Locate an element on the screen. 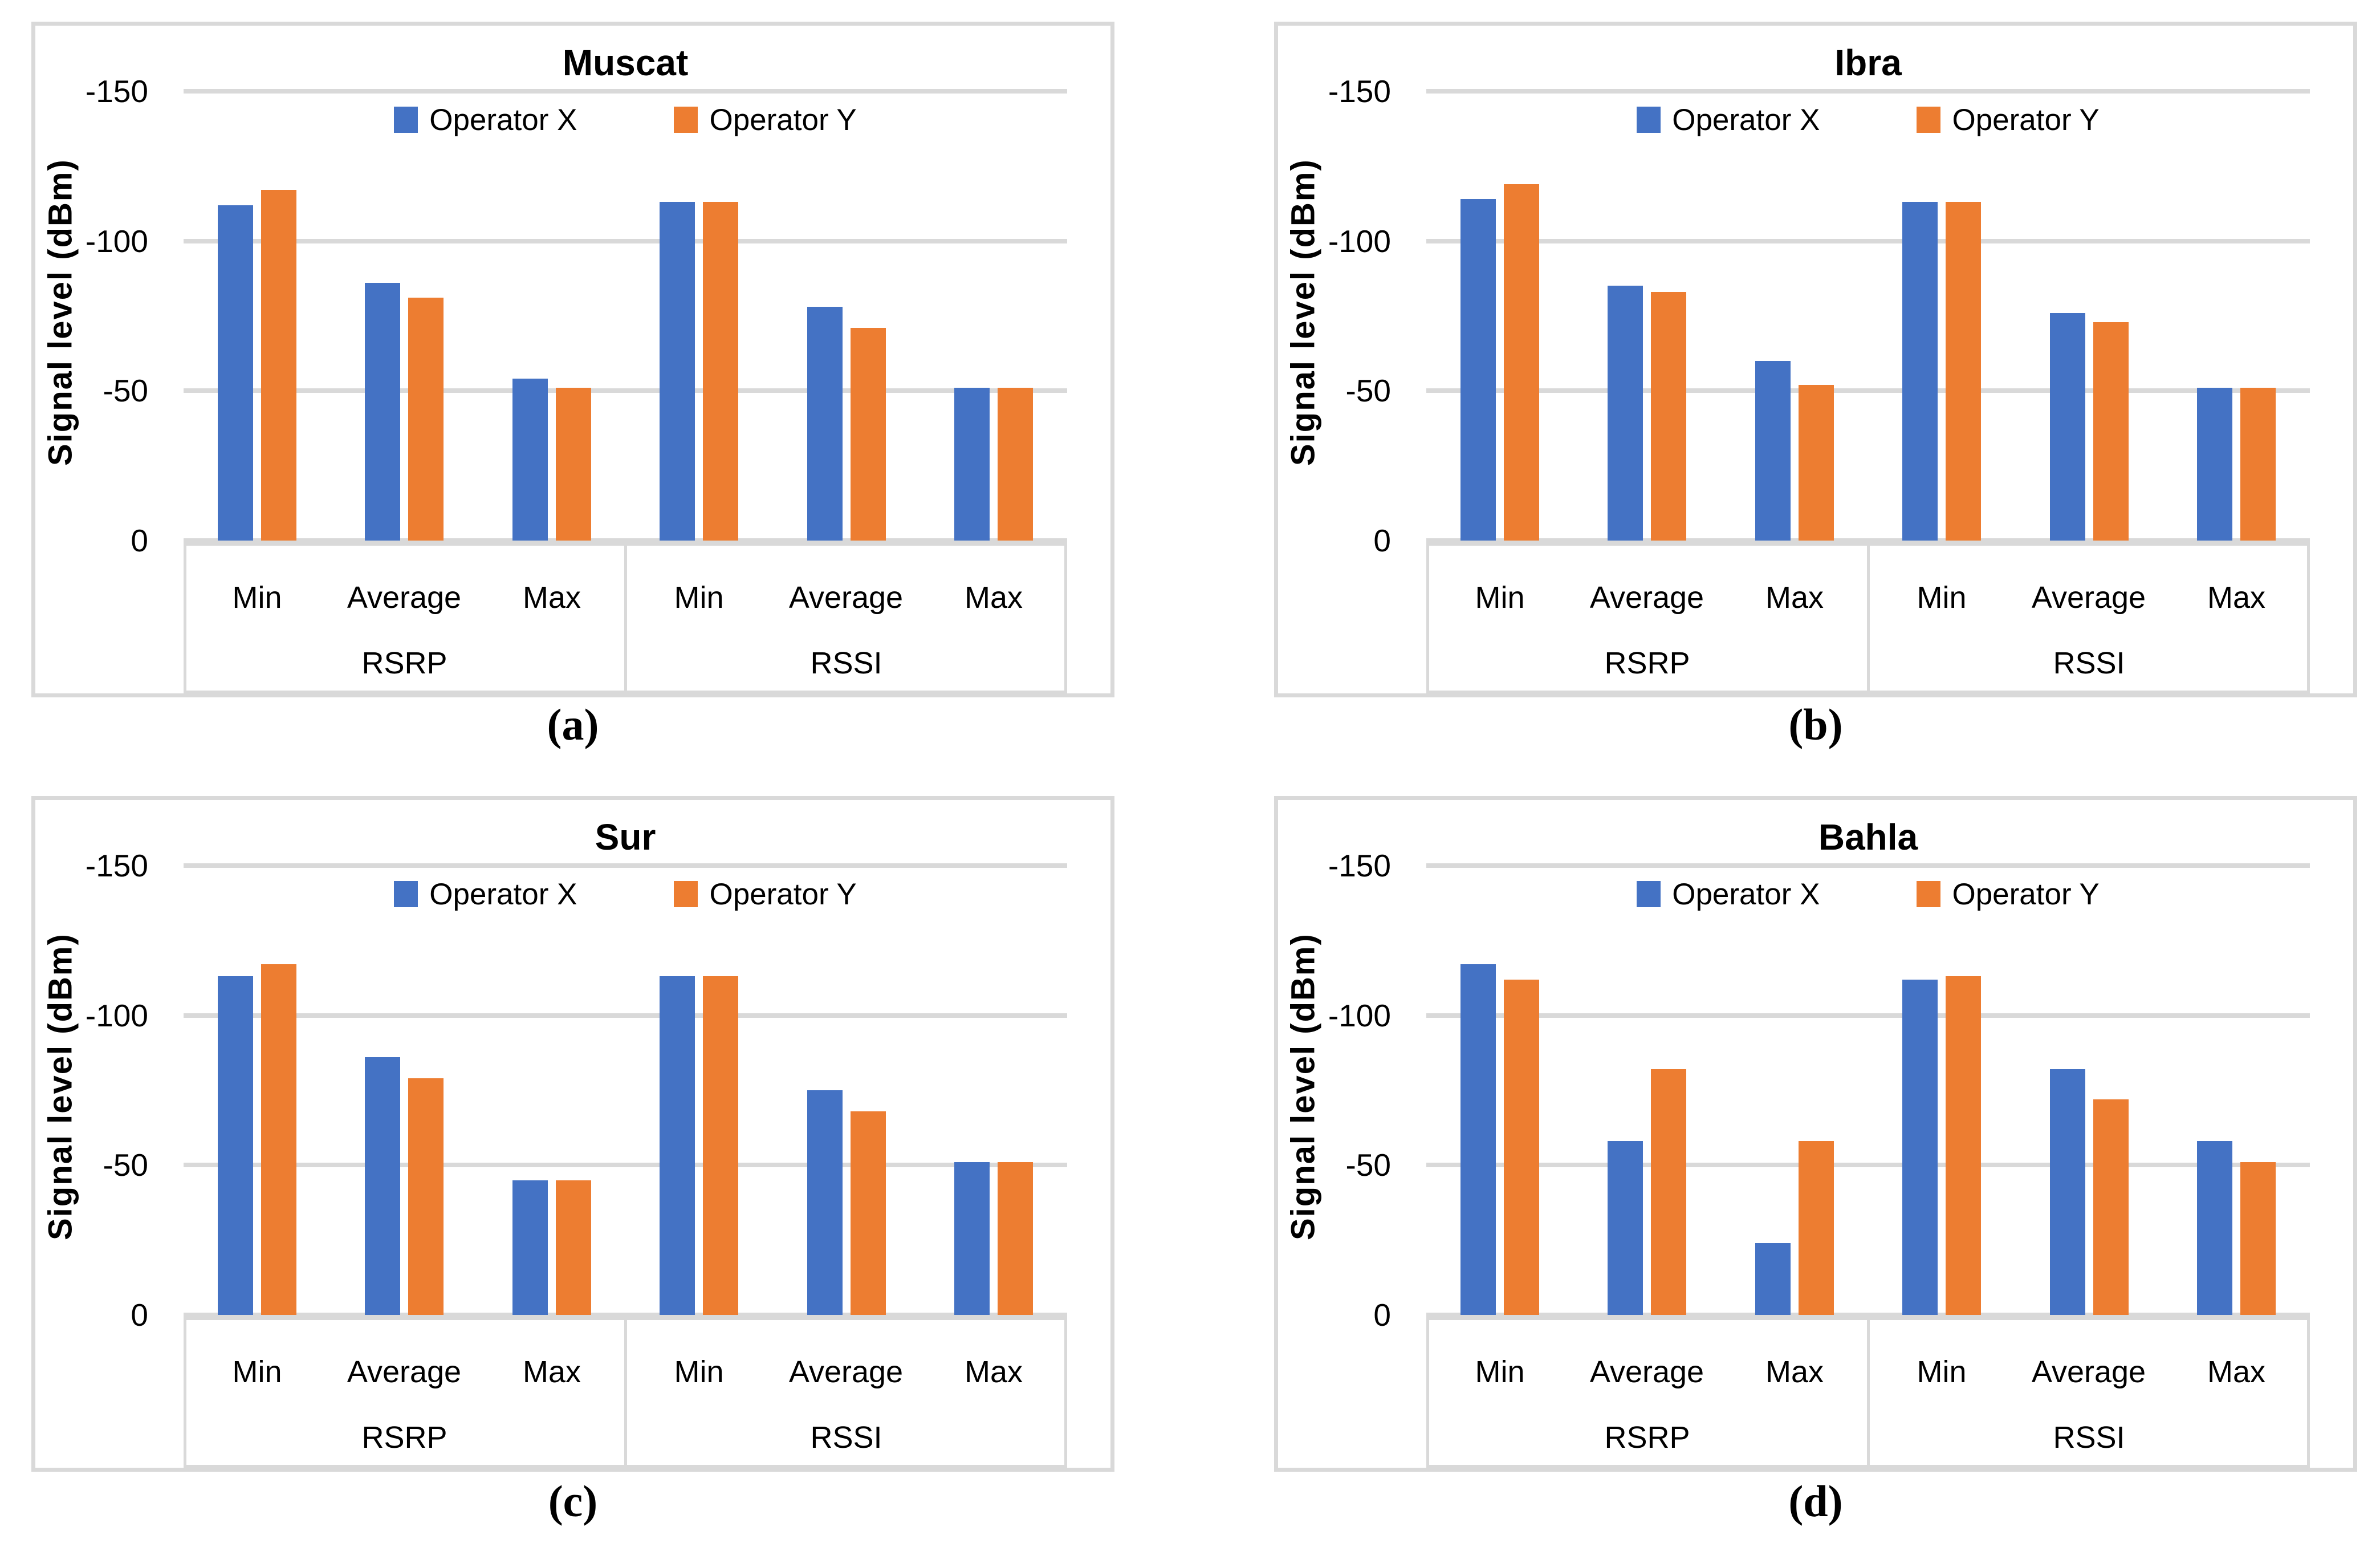  bar-ibra-operator-y-rsrp-min is located at coordinates (1521, 362).